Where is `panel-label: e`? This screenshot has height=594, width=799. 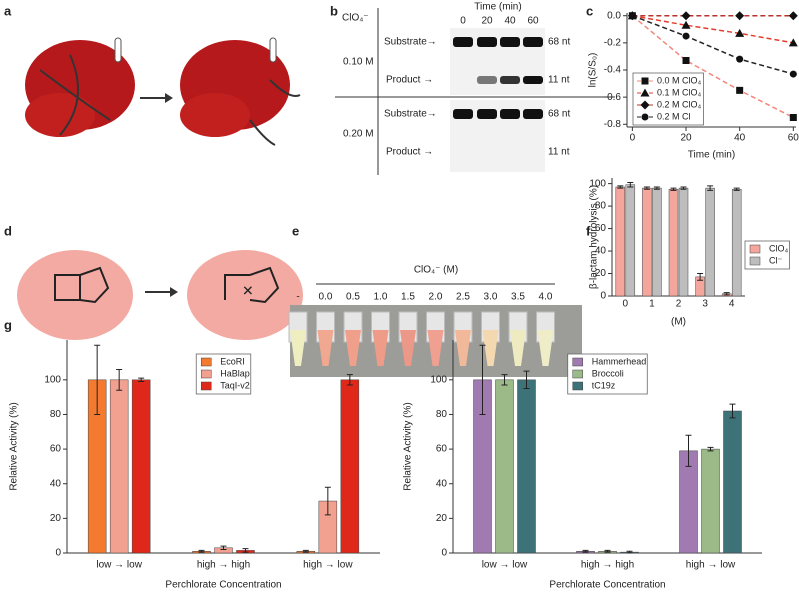
panel-label: e is located at coordinates (295, 230).